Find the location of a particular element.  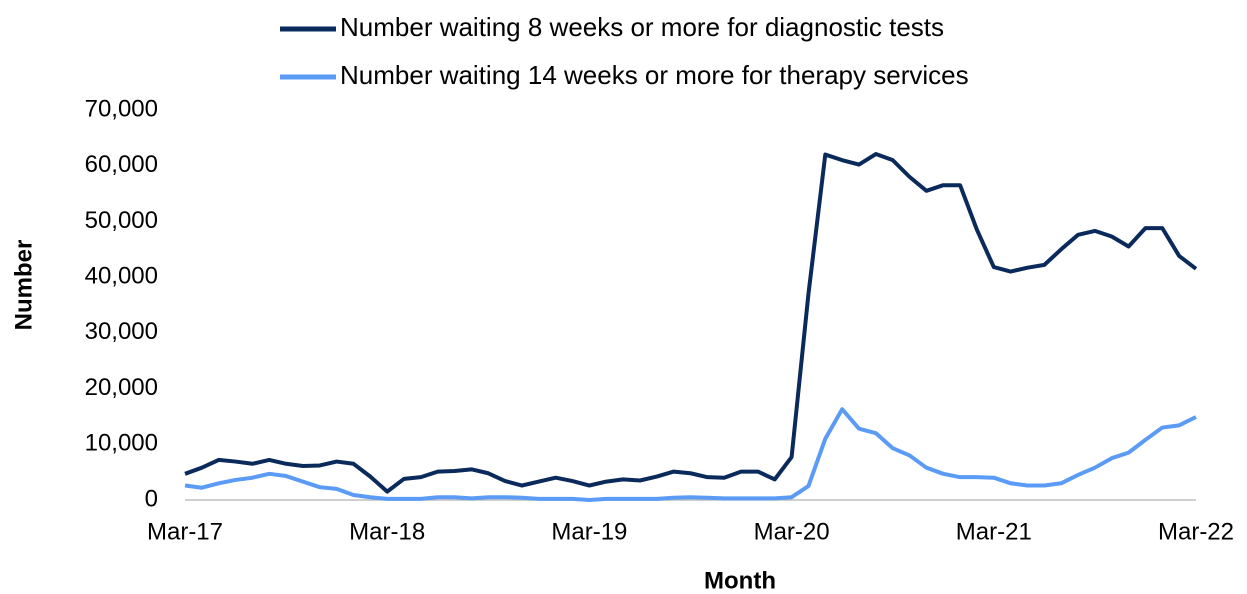

x-tick-label: Mar-20 is located at coordinates (792, 531).